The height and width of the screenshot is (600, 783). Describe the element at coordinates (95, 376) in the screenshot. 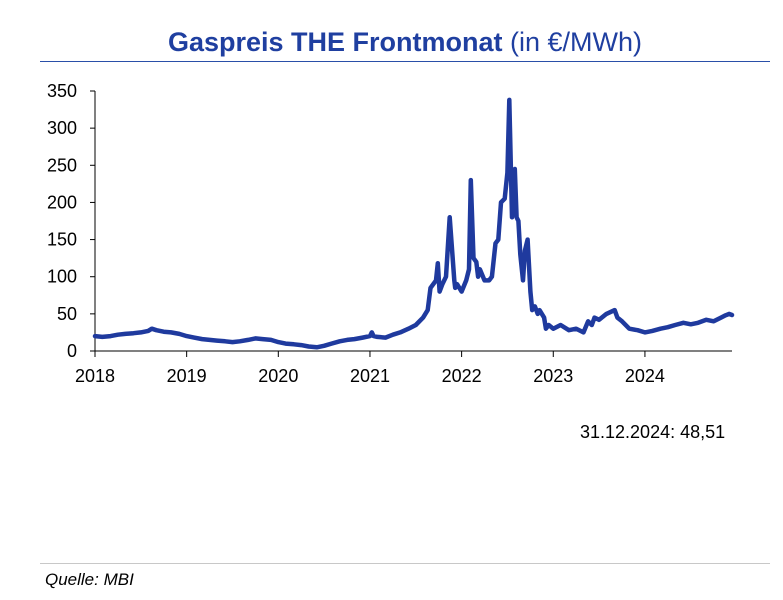

I see `x-tick-label: 2018` at that location.